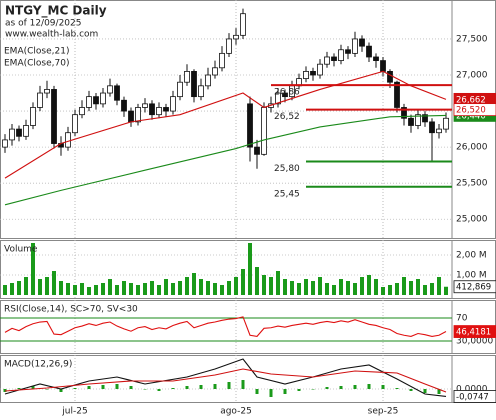  I want to click on y-tick-label: 30,0000, so click(474, 341).